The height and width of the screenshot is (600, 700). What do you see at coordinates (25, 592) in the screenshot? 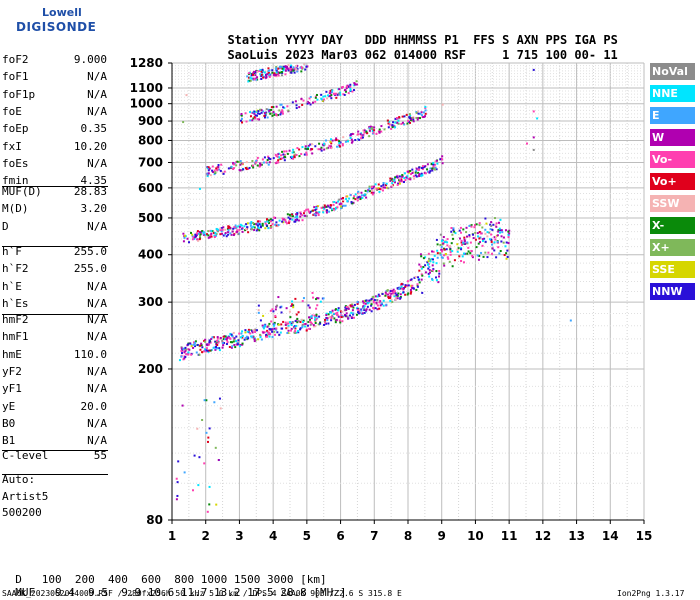
I see `muf-label: MUF` at bounding box center [25, 592].